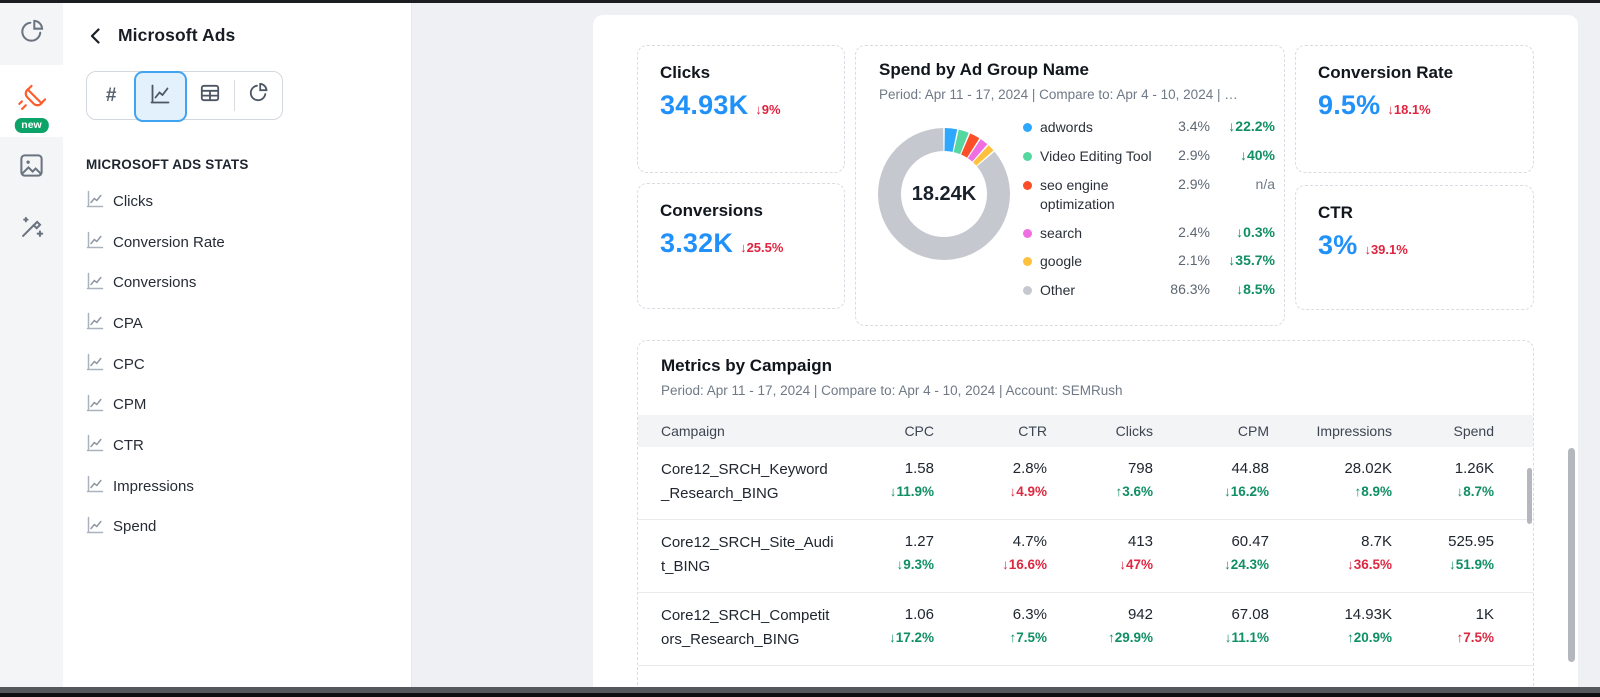 Image resolution: width=1600 pixels, height=697 pixels. I want to click on legend-label: adwords, so click(1066, 127).